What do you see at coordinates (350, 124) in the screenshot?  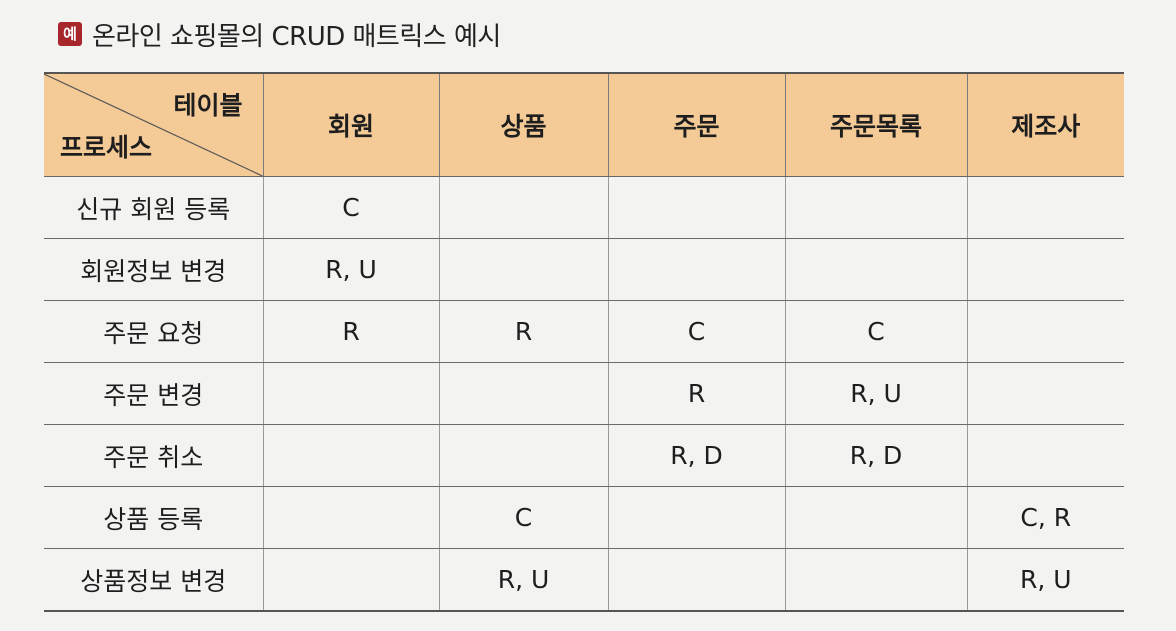 I see `column-header: 회원` at bounding box center [350, 124].